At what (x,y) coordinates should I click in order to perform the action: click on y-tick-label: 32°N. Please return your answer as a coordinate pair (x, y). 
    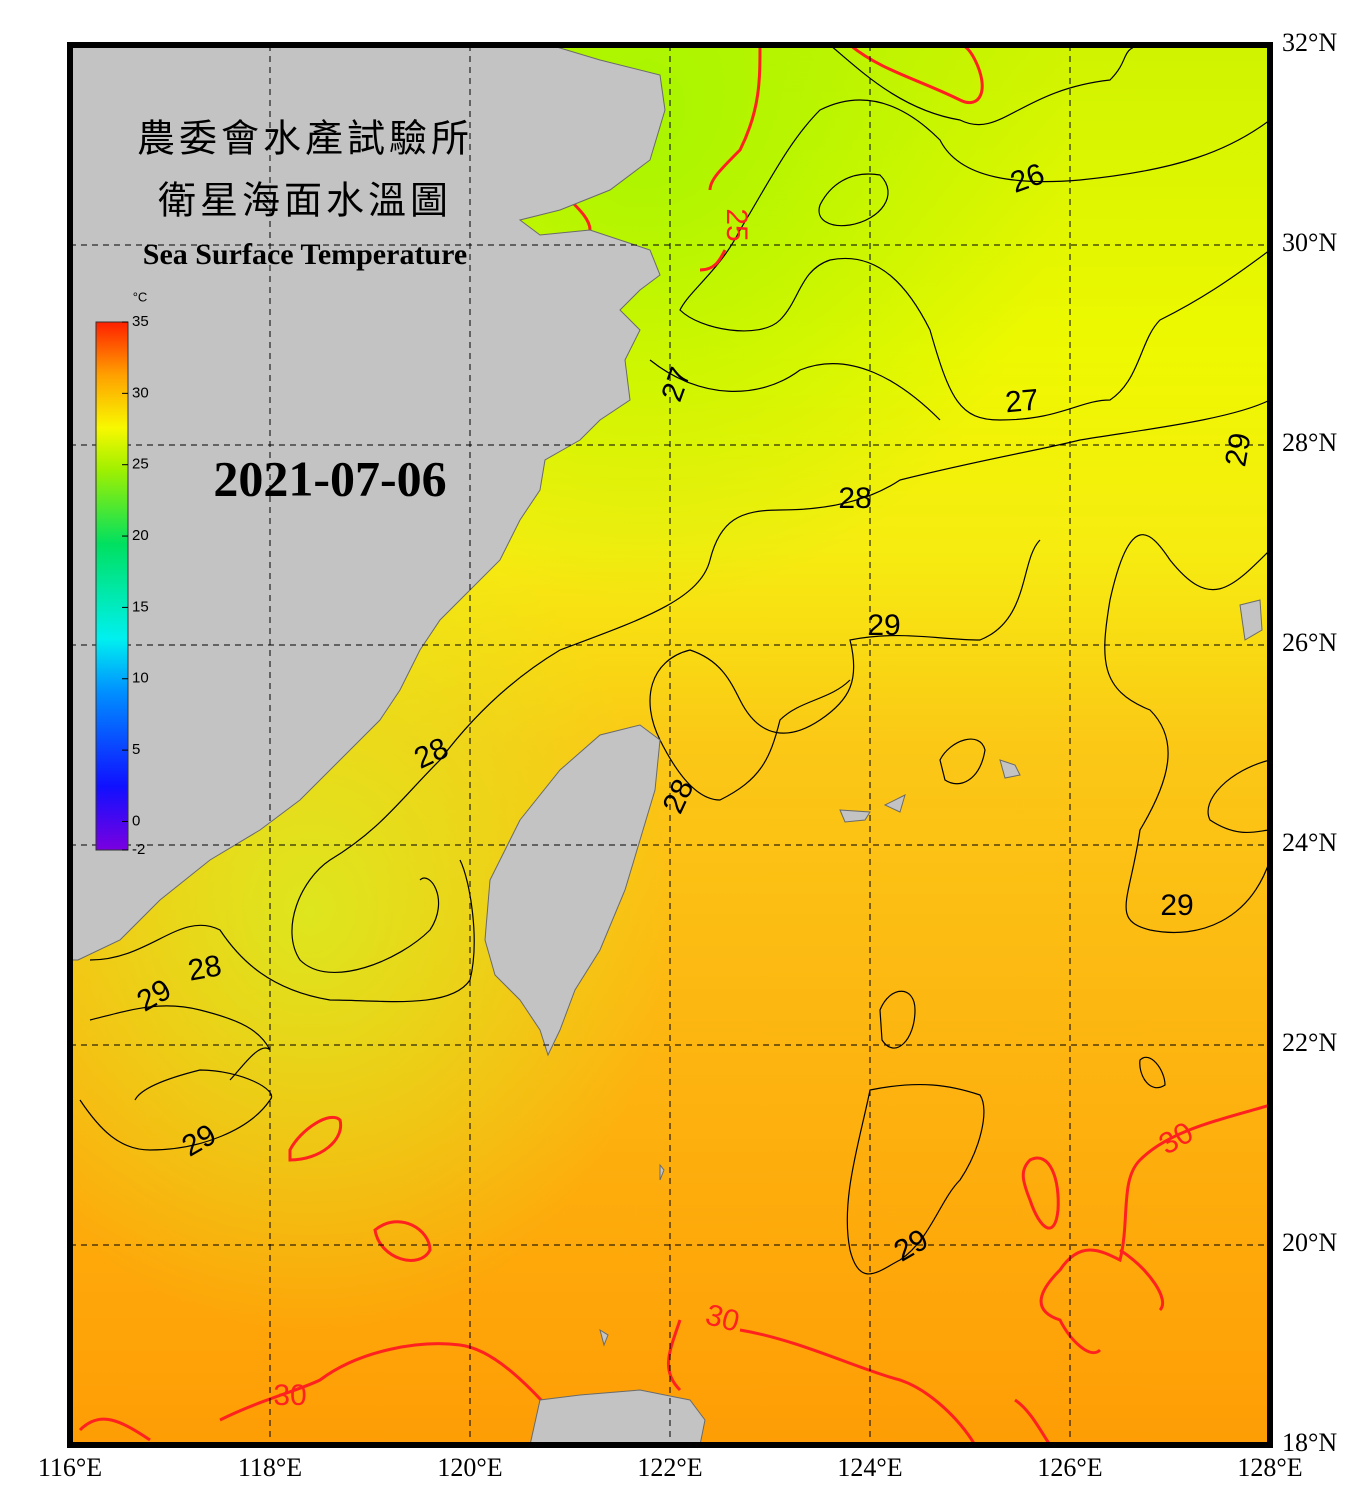
    Looking at the image, I should click on (1309, 42).